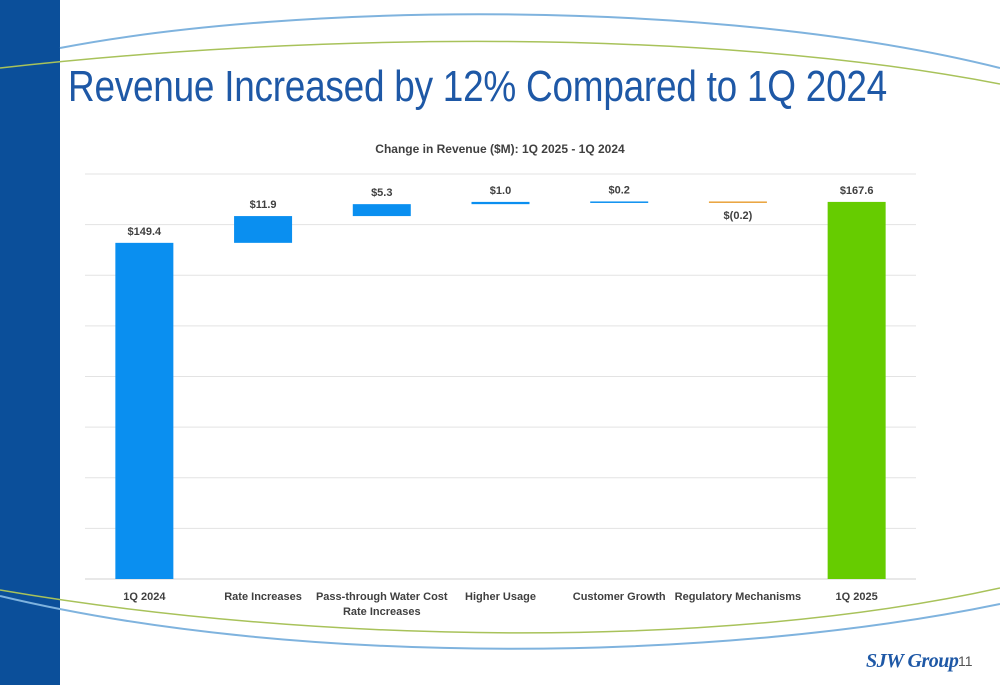 This screenshot has height=685, width=1000. I want to click on data-label: $0.2, so click(619, 190).